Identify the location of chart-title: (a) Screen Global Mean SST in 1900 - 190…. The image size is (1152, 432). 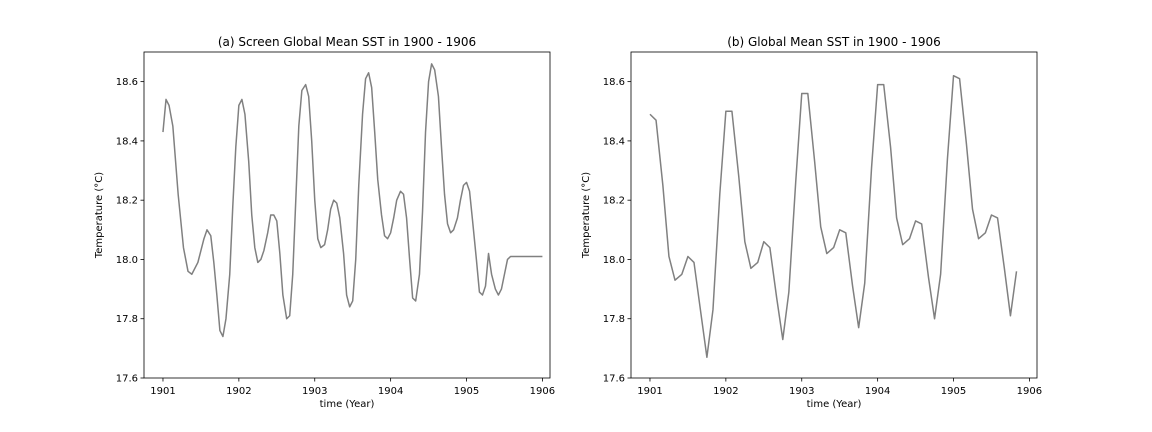
(347, 42).